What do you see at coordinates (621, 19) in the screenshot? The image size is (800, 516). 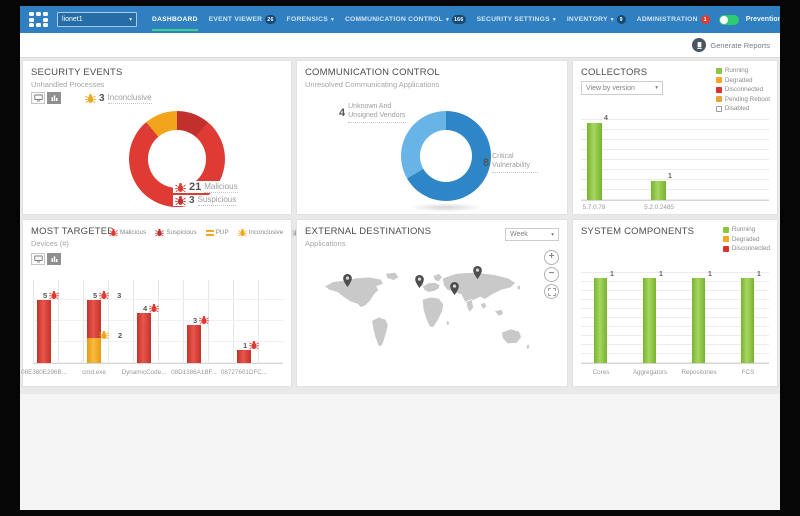 I see `inventory-badge: 9` at bounding box center [621, 19].